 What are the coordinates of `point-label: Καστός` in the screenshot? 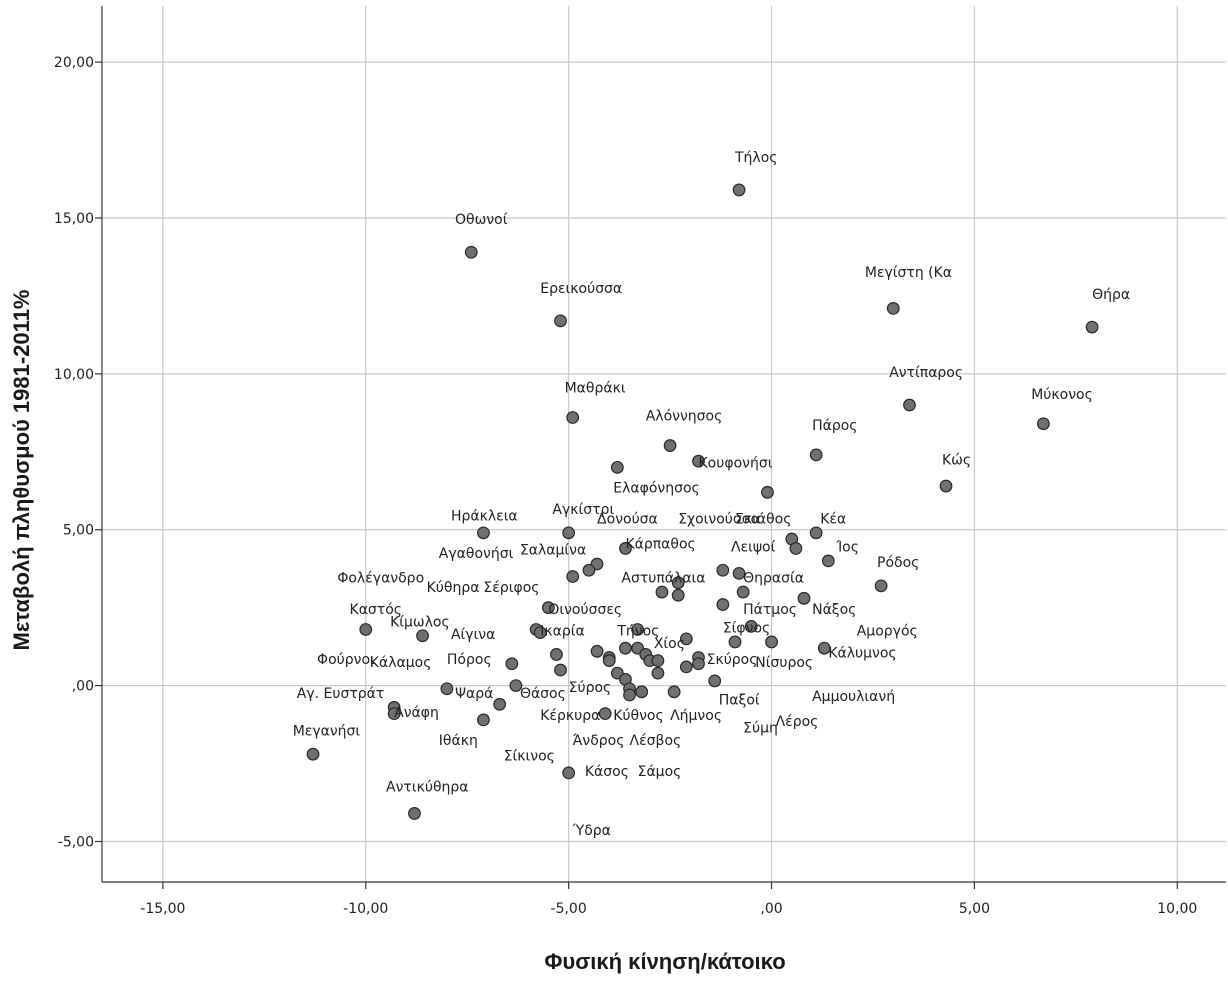 It's located at (376, 610).